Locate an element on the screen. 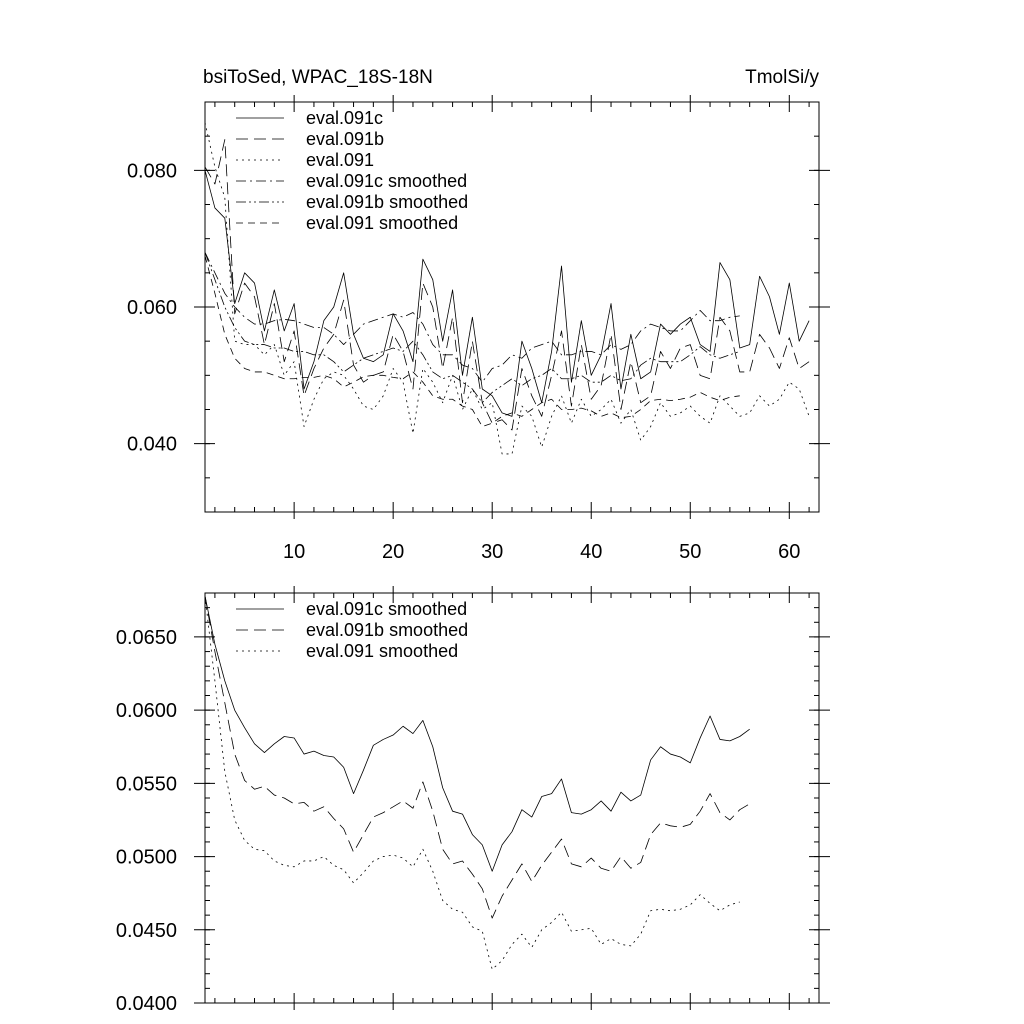  top-legend-label: eval.091c is located at coordinates (344, 118).